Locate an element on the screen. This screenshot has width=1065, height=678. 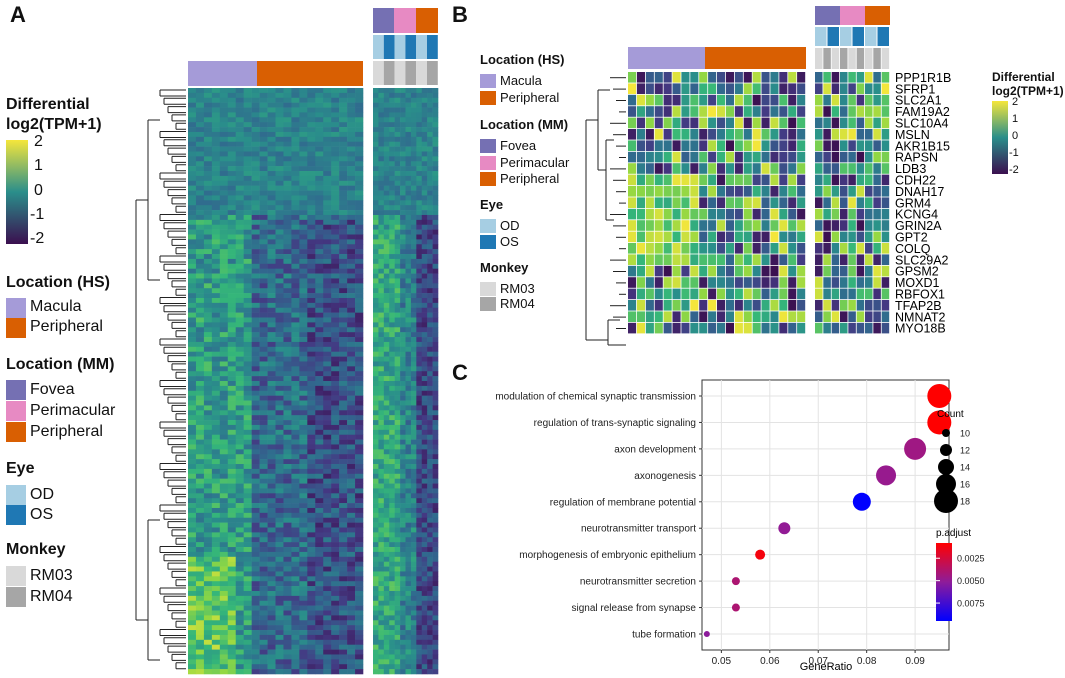
a-eye-item: OS is located at coordinates (42, 514).